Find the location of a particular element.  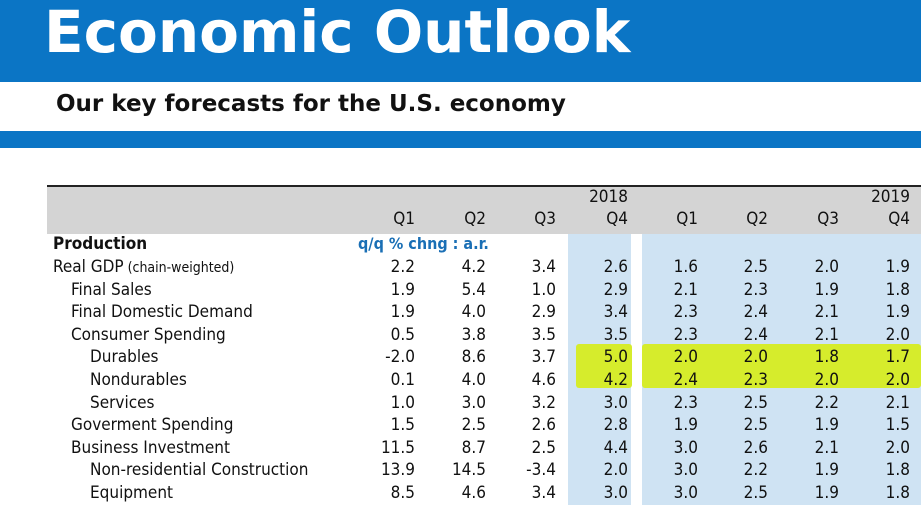

page-title: Economic Outlook is located at coordinates (337, 33).